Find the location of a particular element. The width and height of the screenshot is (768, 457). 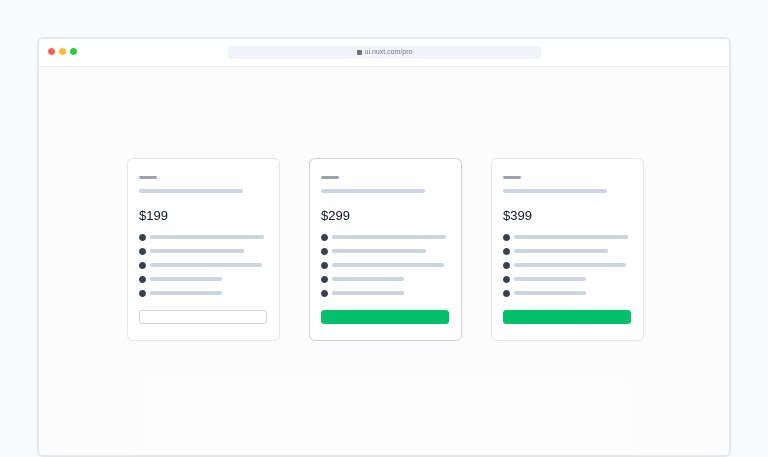

faded-section is located at coordinates (386, 418).